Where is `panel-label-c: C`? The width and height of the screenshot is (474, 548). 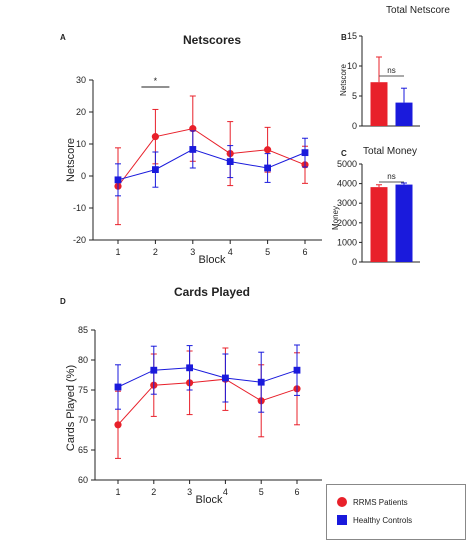
panel-label-c: C is located at coordinates (344, 153).